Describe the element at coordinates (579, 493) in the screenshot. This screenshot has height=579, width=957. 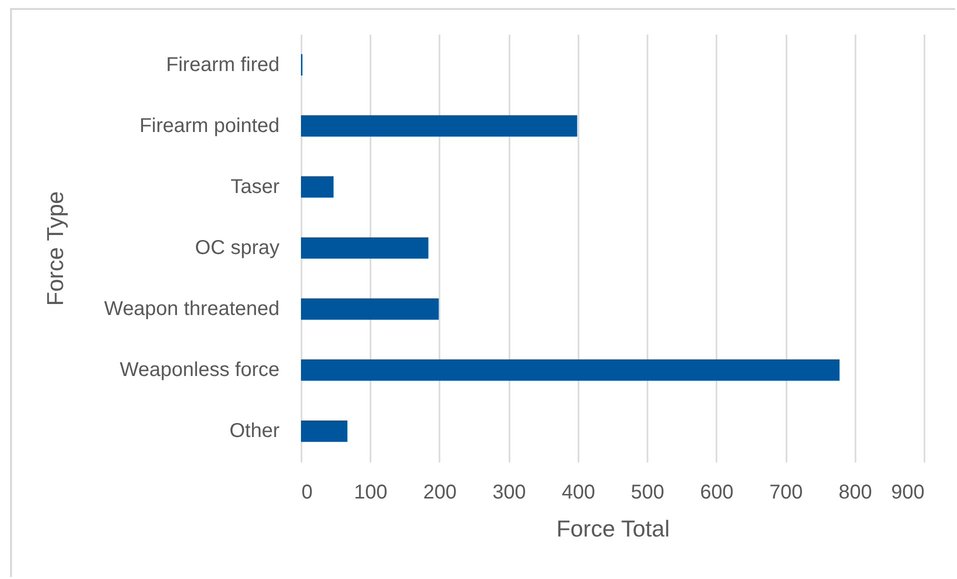
I see `x-tick-label: 400` at that location.